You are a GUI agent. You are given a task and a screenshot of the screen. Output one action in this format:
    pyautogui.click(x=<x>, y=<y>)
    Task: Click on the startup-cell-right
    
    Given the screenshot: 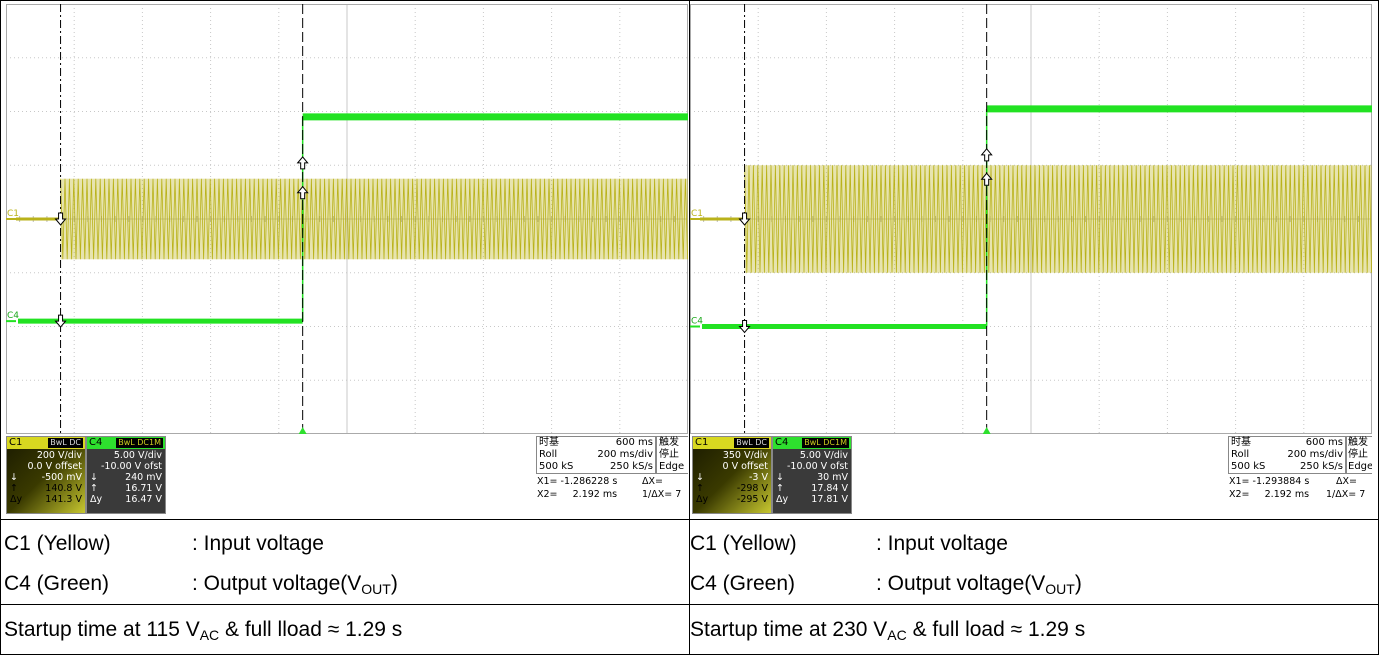 What is the action you would take?
    pyautogui.click(x=1034, y=629)
    